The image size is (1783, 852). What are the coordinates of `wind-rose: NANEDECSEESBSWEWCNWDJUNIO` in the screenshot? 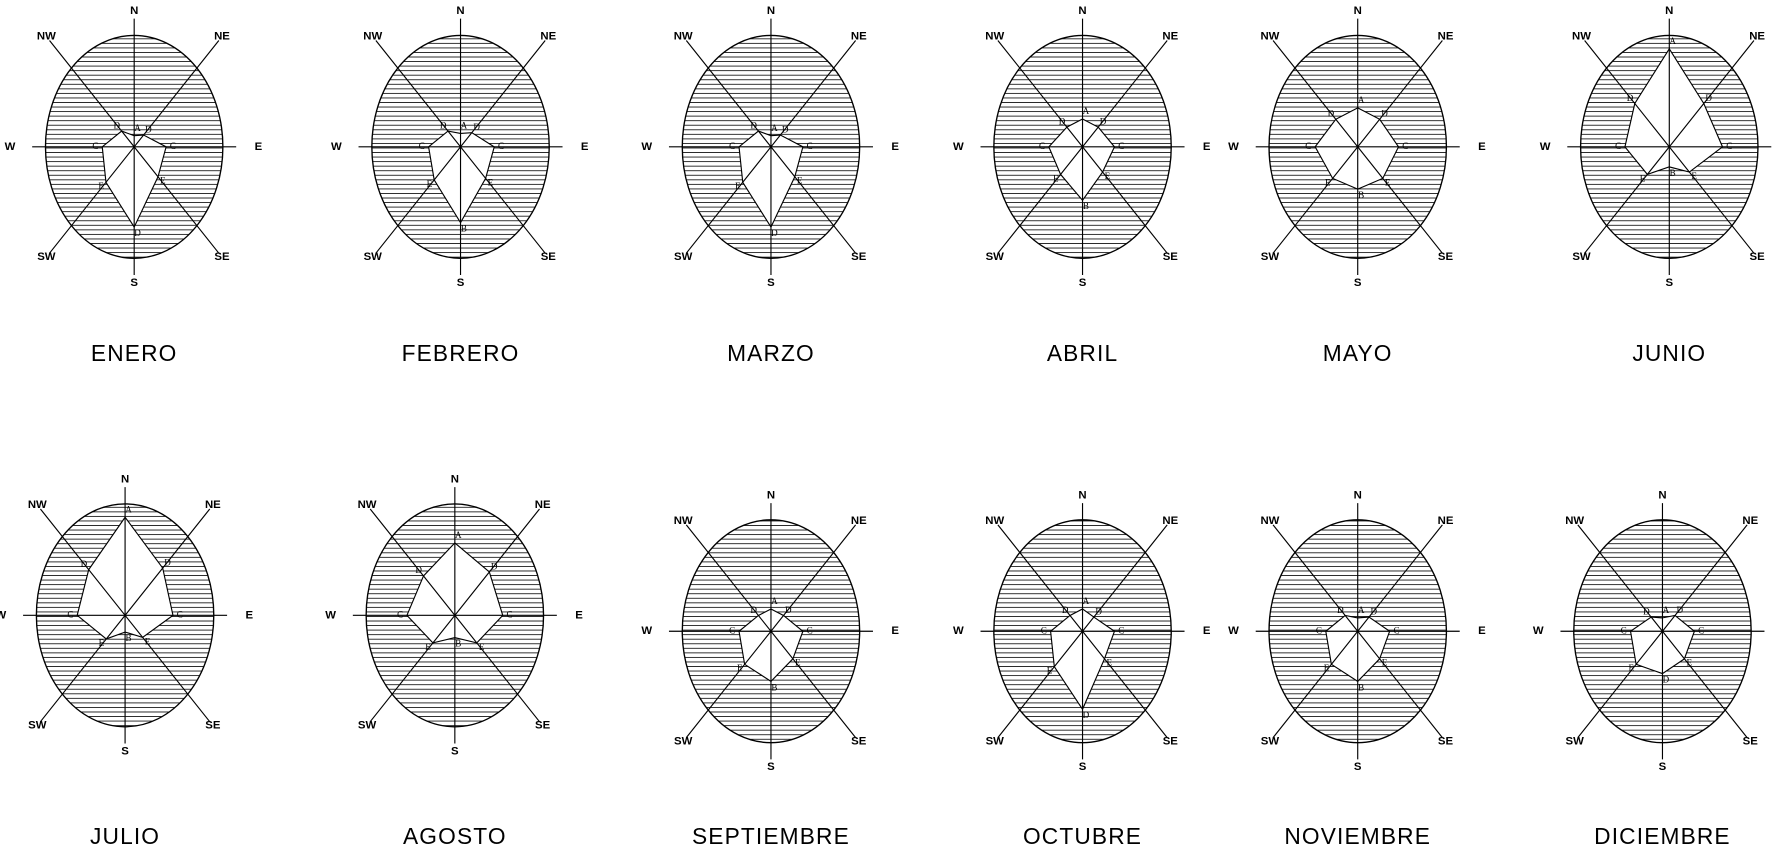 It's located at (1656, 185).